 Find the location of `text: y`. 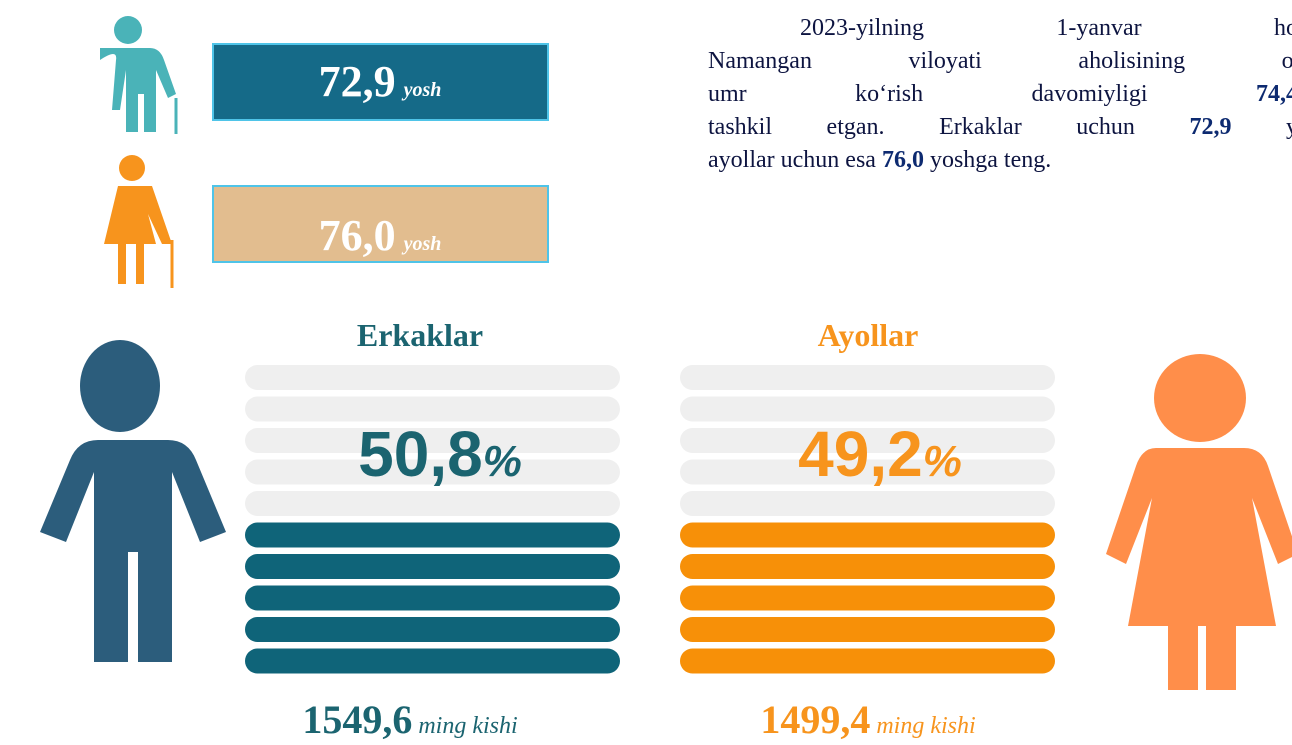

text: y is located at coordinates (1261, 127).